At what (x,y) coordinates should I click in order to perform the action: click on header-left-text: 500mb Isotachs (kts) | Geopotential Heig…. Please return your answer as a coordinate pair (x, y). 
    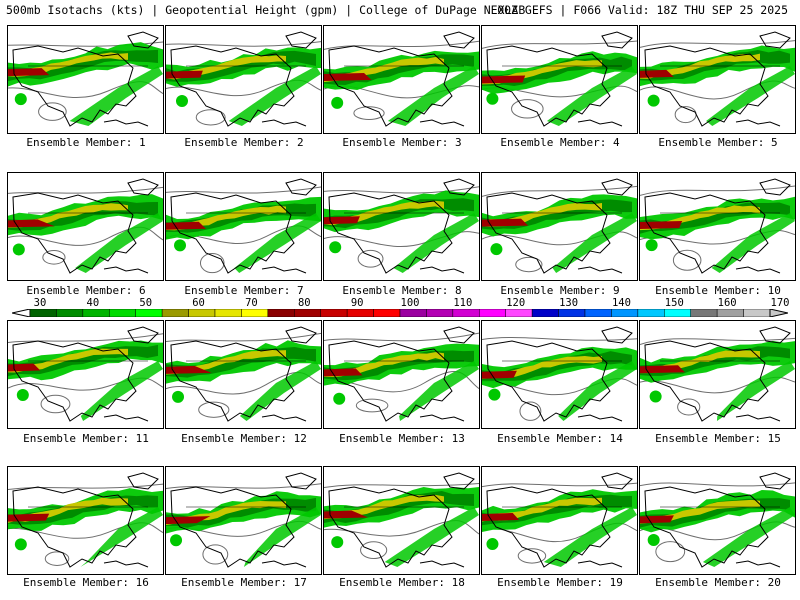
    Looking at the image, I should click on (266, 10).